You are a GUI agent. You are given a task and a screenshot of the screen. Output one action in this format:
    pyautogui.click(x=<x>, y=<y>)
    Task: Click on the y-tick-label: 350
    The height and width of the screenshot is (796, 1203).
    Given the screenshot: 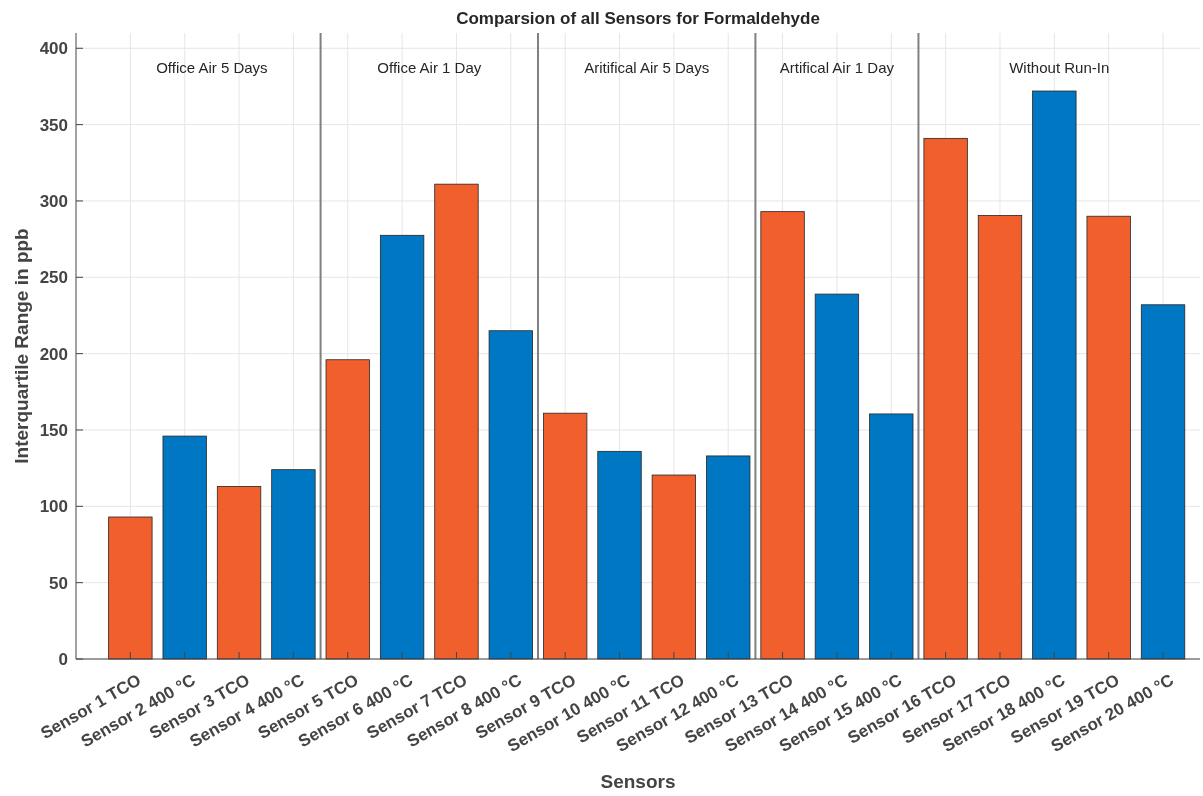 What is the action you would take?
    pyautogui.click(x=53, y=125)
    